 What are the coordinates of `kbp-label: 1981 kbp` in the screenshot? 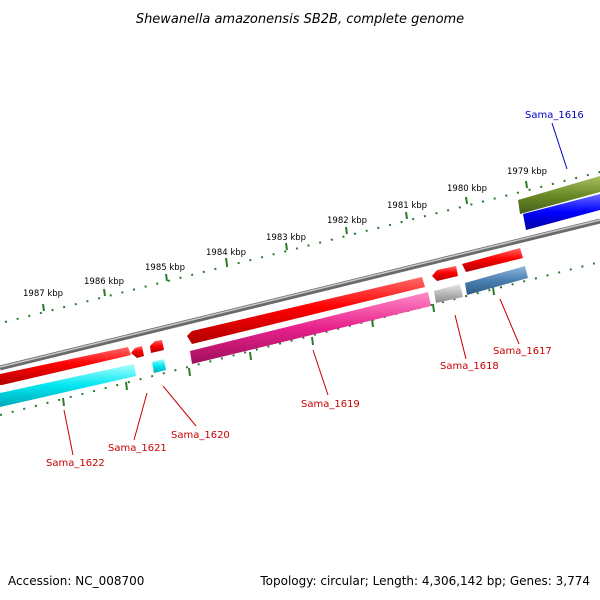 It's located at (407, 206).